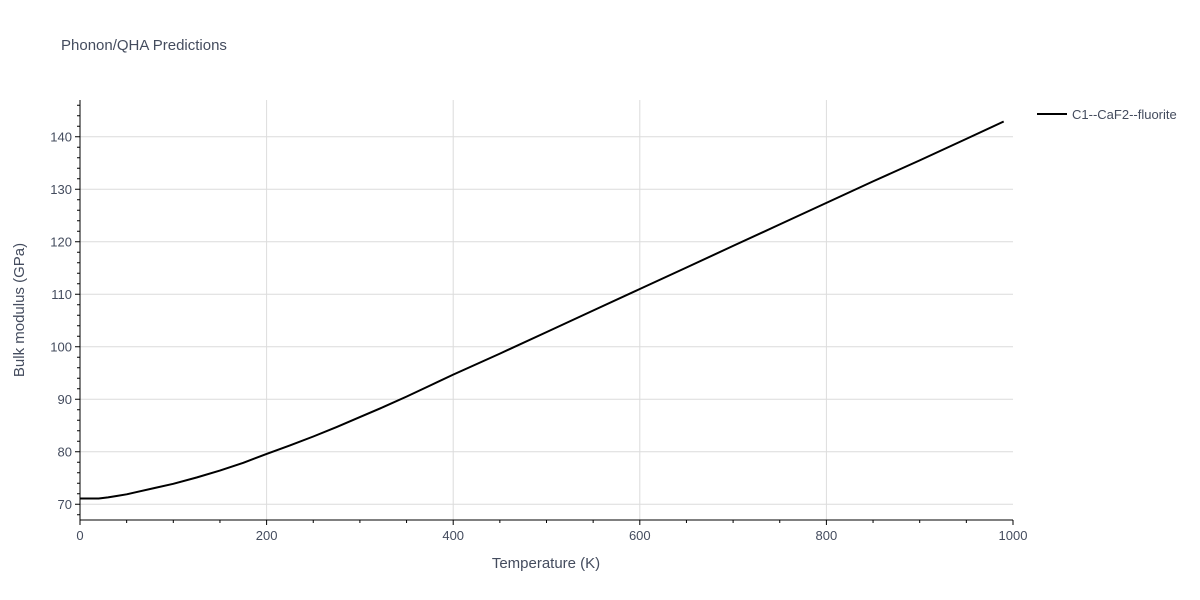  Describe the element at coordinates (144, 45) in the screenshot. I see `chart-title: Phonon/QHA Predictions` at that location.